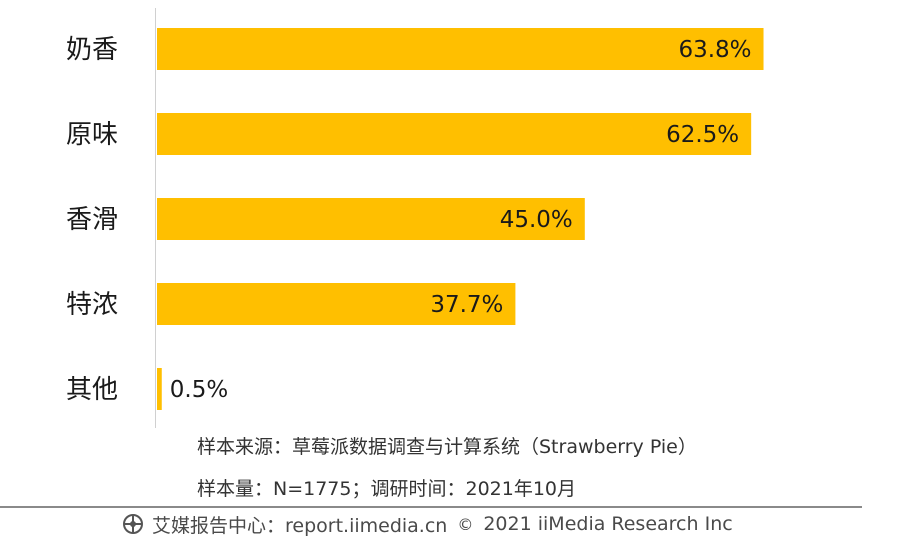 The image size is (902, 550). Describe the element at coordinates (92, 220) in the screenshot. I see `category-label: 香滑` at that location.